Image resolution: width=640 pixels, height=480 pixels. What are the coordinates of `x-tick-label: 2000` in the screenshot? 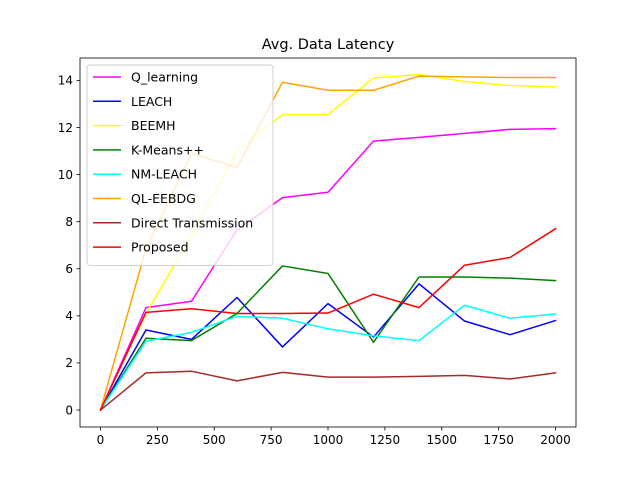 It's located at (555, 440).